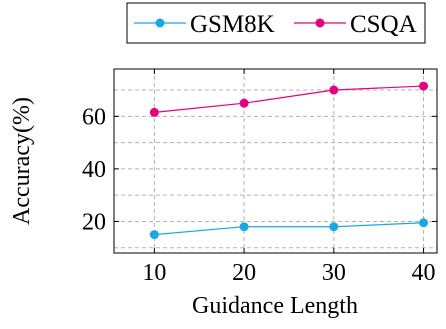 This screenshot has width=446, height=329. Describe the element at coordinates (289, 229) in the screenshot. I see `series-line-gsm8k` at that location.